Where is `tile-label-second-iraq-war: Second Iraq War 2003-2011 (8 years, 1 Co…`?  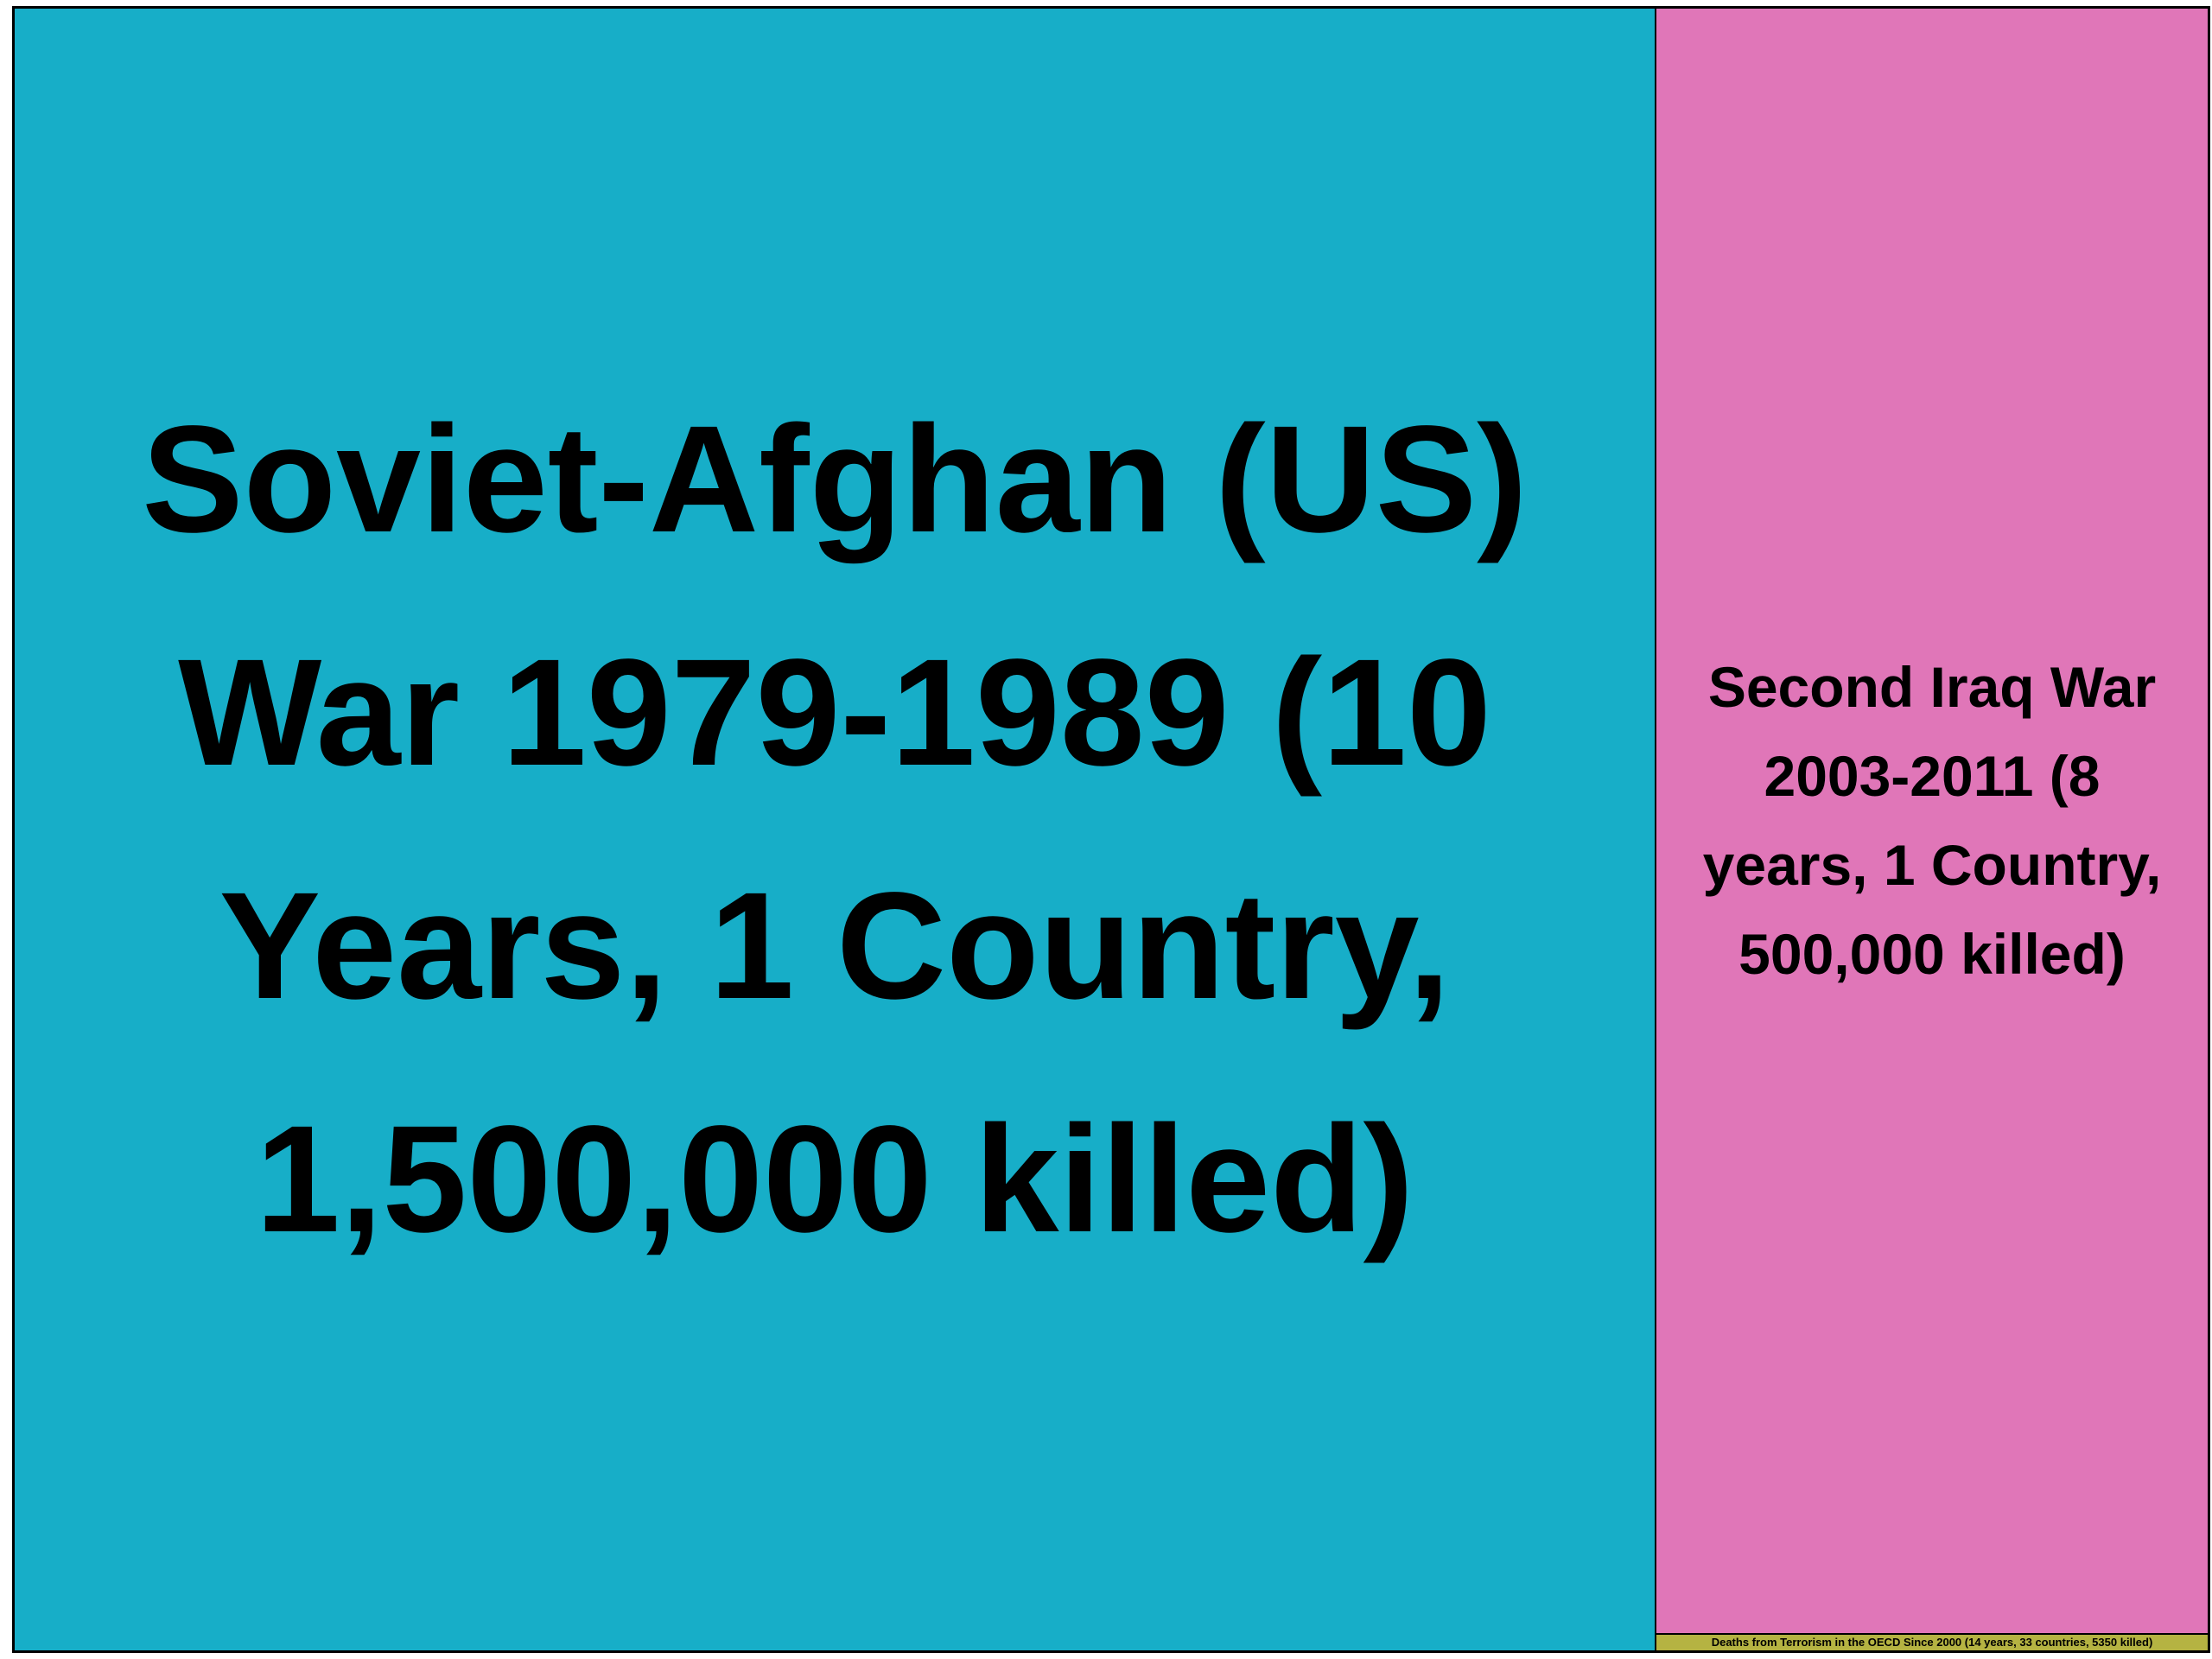
tile-label-second-iraq-war: Second Iraq War 2003-2011 (8 years, 1 Co… is located at coordinates (1932, 820).